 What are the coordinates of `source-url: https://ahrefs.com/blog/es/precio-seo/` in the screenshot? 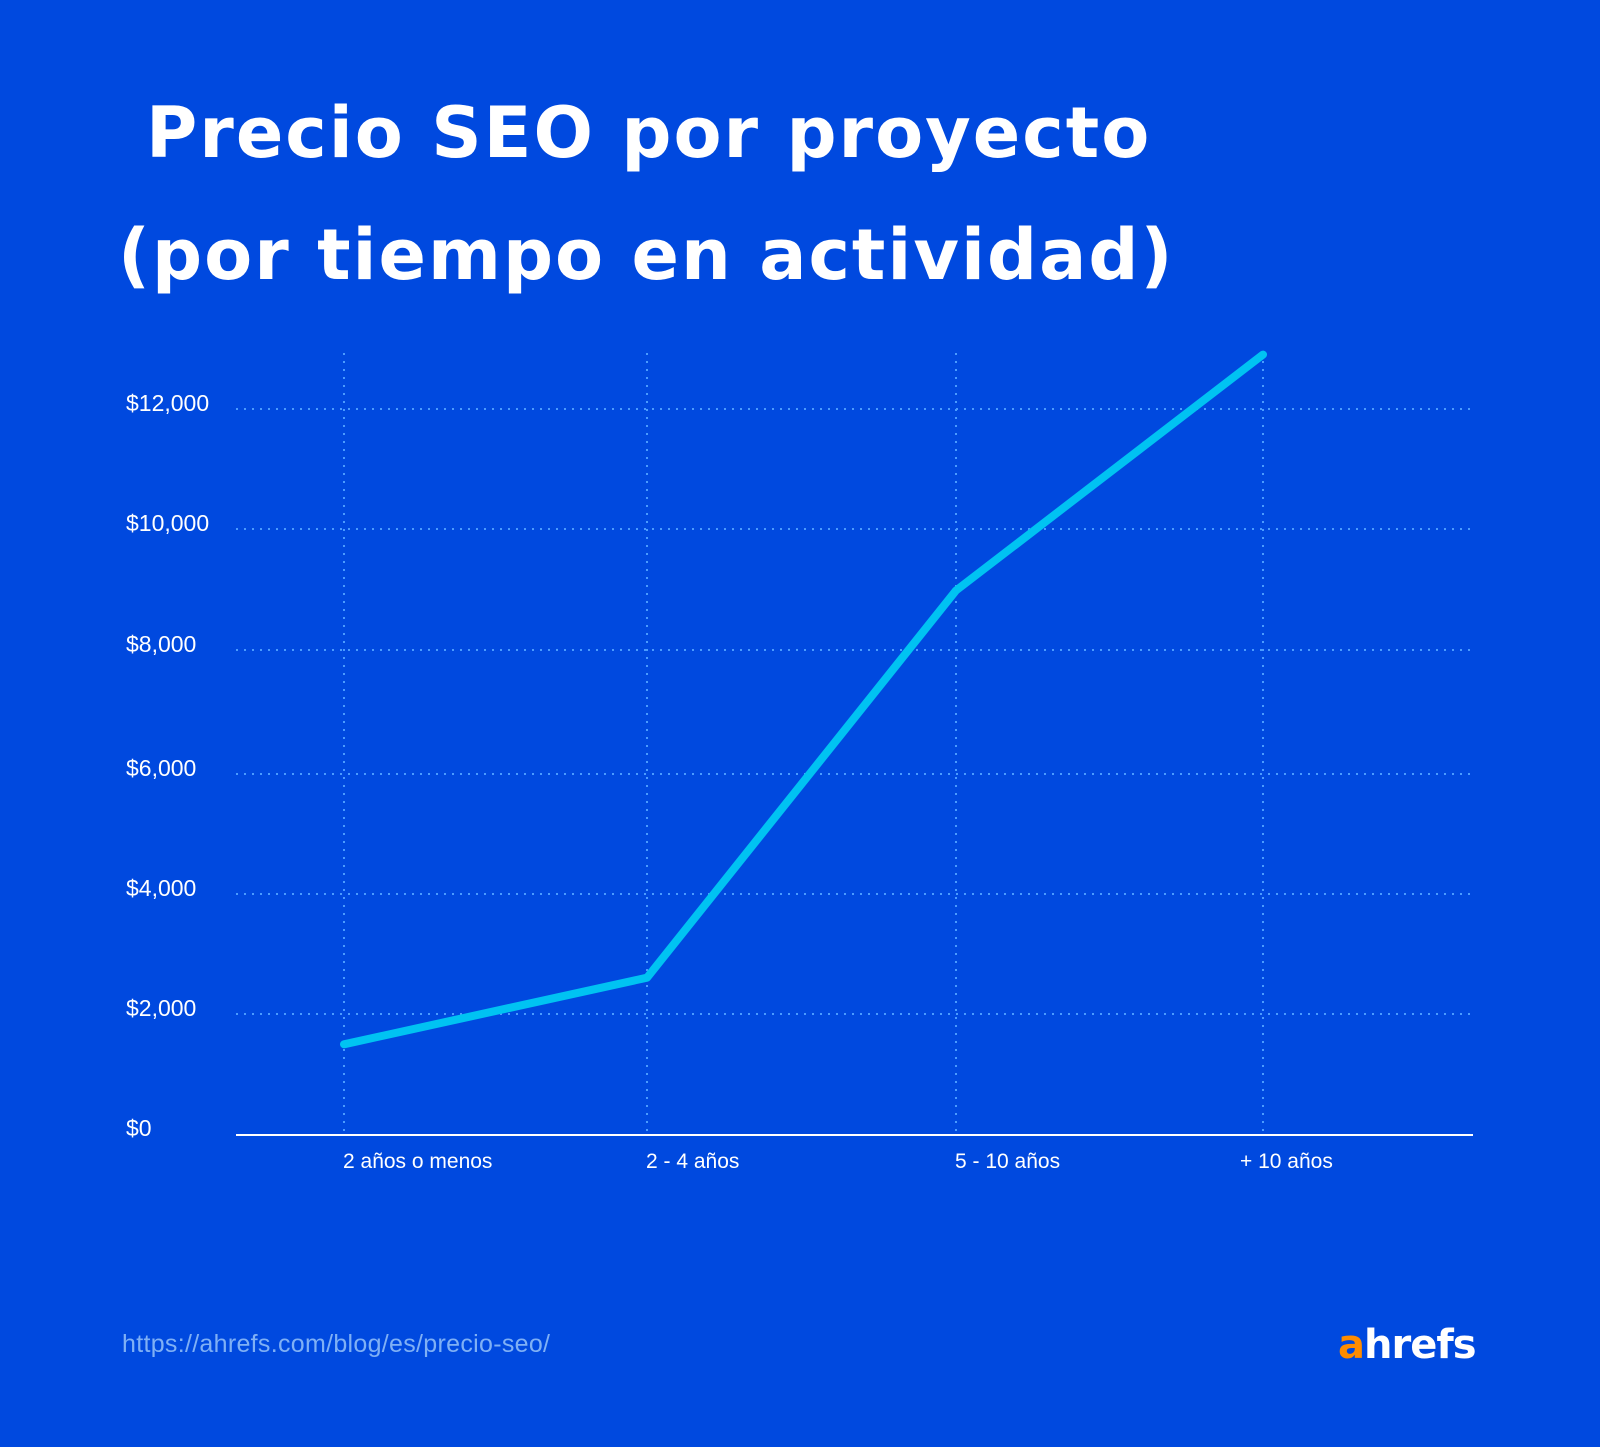 It's located at (336, 1344).